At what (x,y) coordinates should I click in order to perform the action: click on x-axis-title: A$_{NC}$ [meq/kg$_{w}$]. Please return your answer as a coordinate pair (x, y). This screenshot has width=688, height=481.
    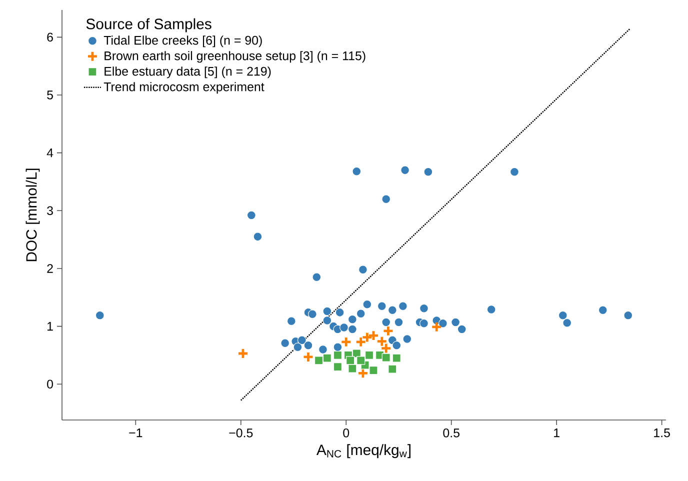
    Looking at the image, I should click on (363, 451).